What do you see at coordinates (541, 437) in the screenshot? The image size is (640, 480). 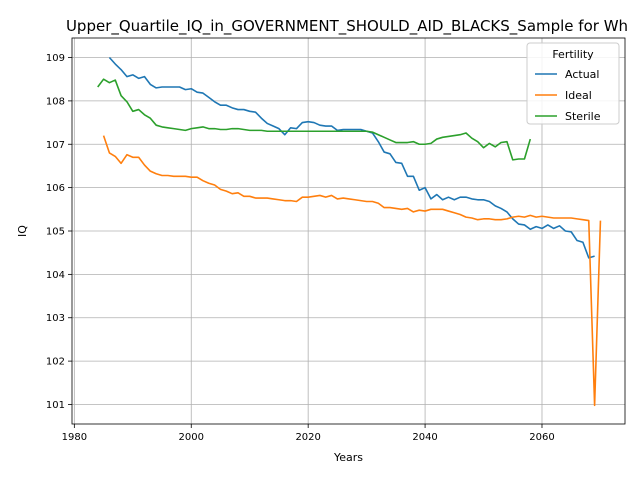 I see `x-tick-label: 2060` at bounding box center [541, 437].